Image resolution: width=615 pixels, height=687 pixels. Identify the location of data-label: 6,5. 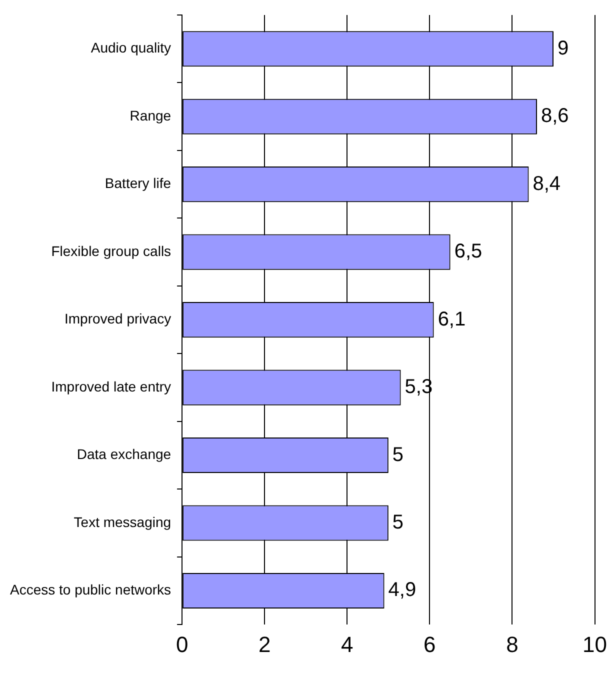
(468, 251).